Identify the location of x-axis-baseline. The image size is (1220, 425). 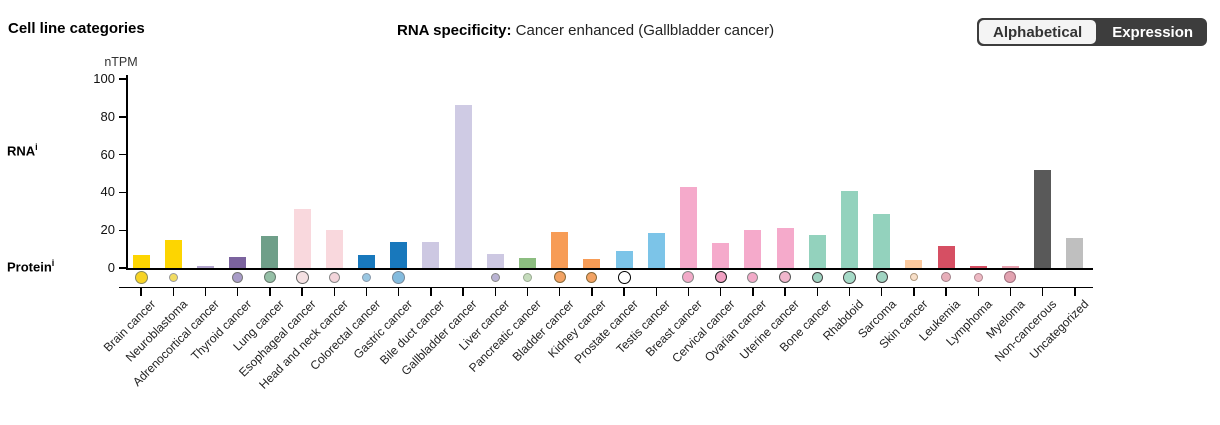
(609, 269).